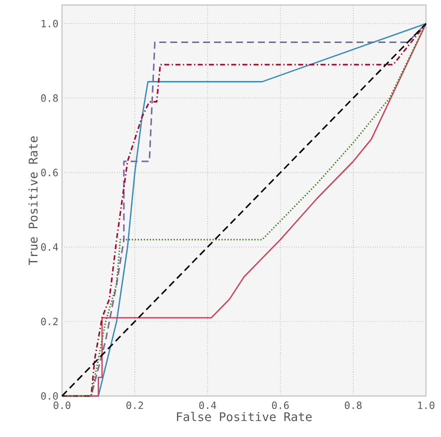  Describe the element at coordinates (62, 405) in the screenshot. I see `x-tick-label: 0.0` at that location.